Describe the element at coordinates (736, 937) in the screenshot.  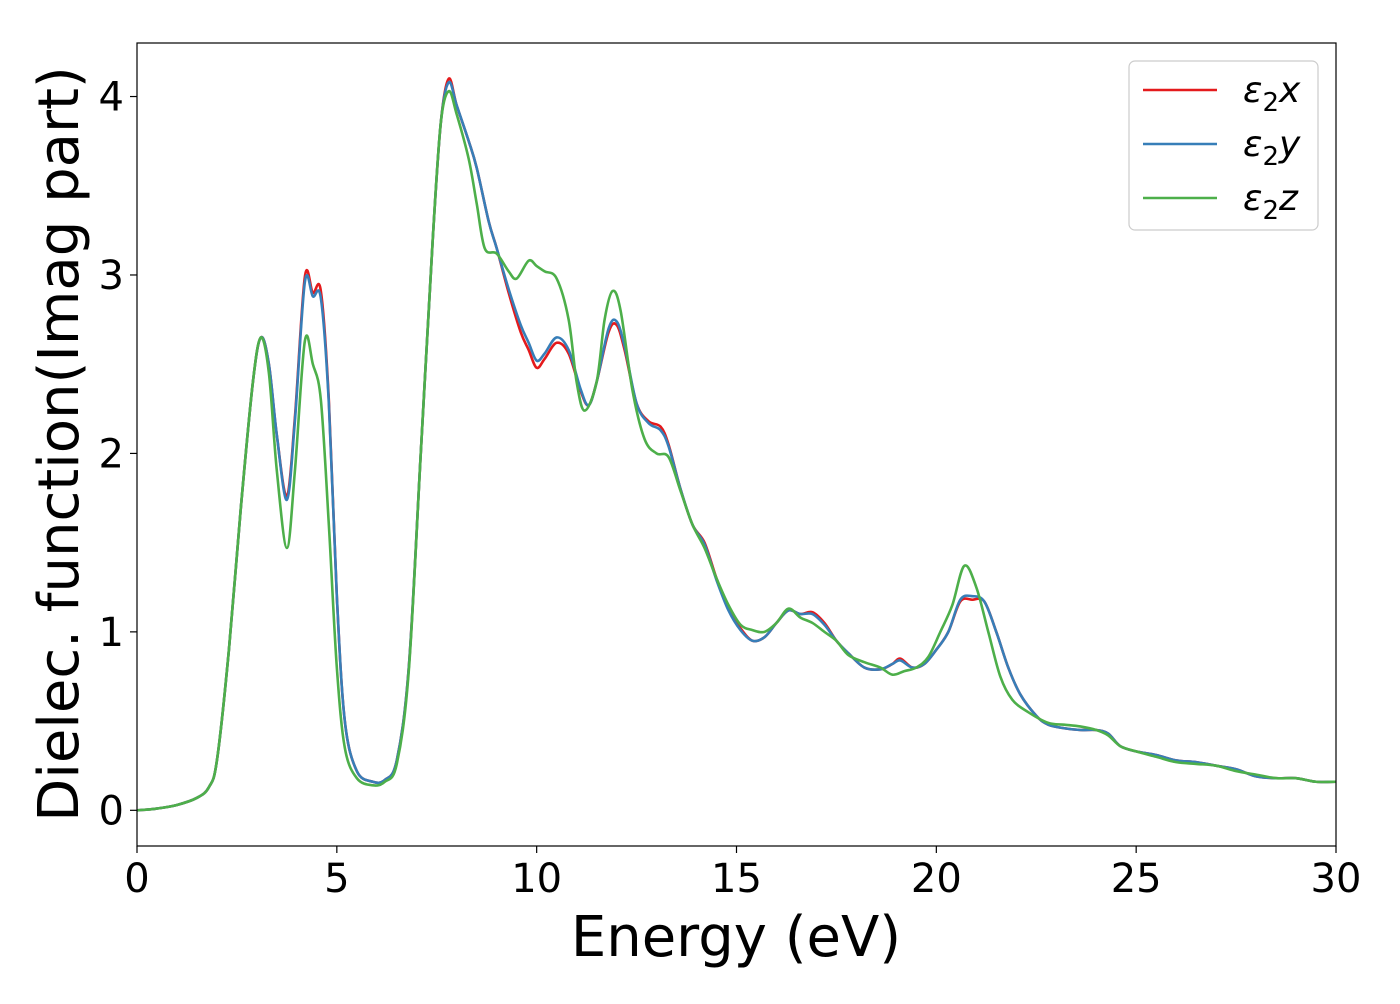
I see `x-axis-title: Energy (eV)` at that location.